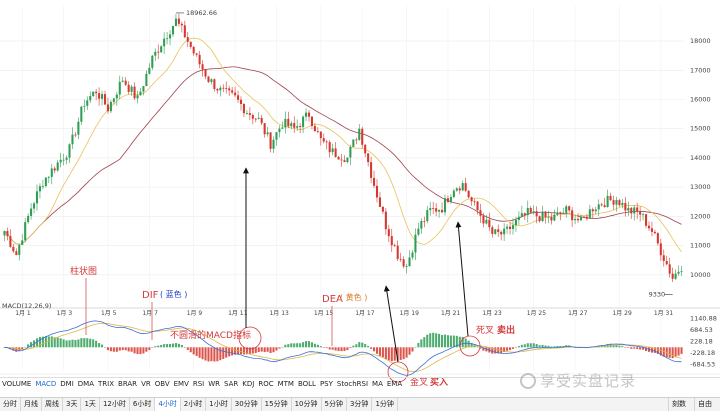 Image resolution: width=720 pixels, height=411 pixels. What do you see at coordinates (143, 404) in the screenshot?
I see `timeframe-tab-6: 6小时` at bounding box center [143, 404].